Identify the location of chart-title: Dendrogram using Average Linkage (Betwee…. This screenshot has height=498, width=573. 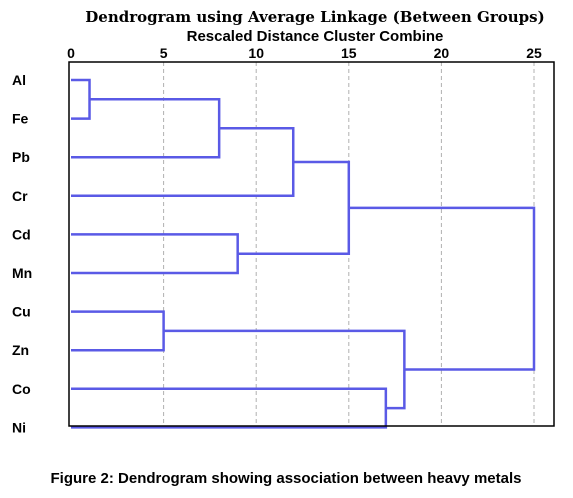
(314, 17).